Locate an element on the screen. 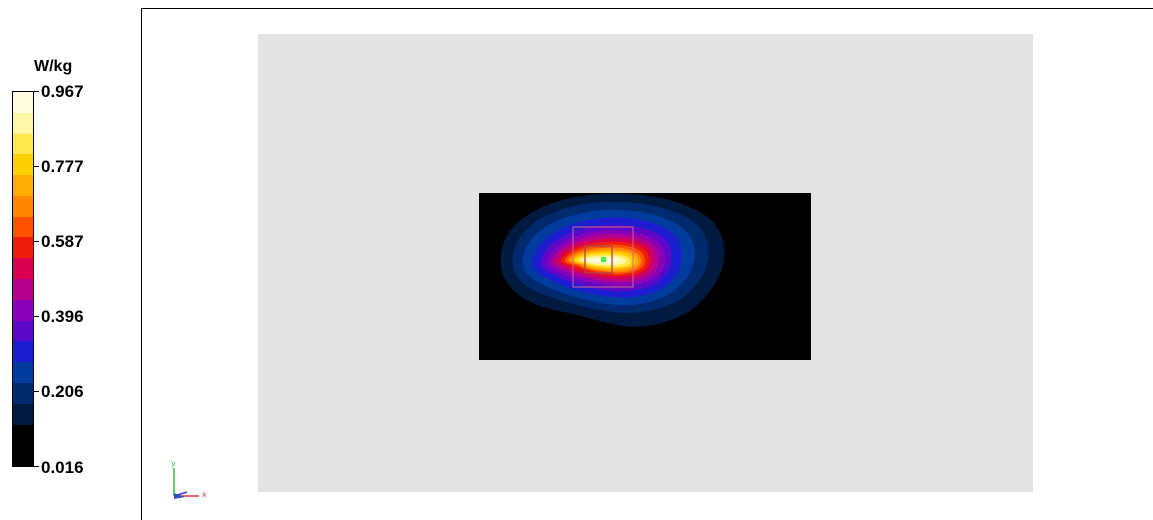 Image resolution: width=1153 pixels, height=520 pixels. axis-triad: y x is located at coordinates (190, 485).